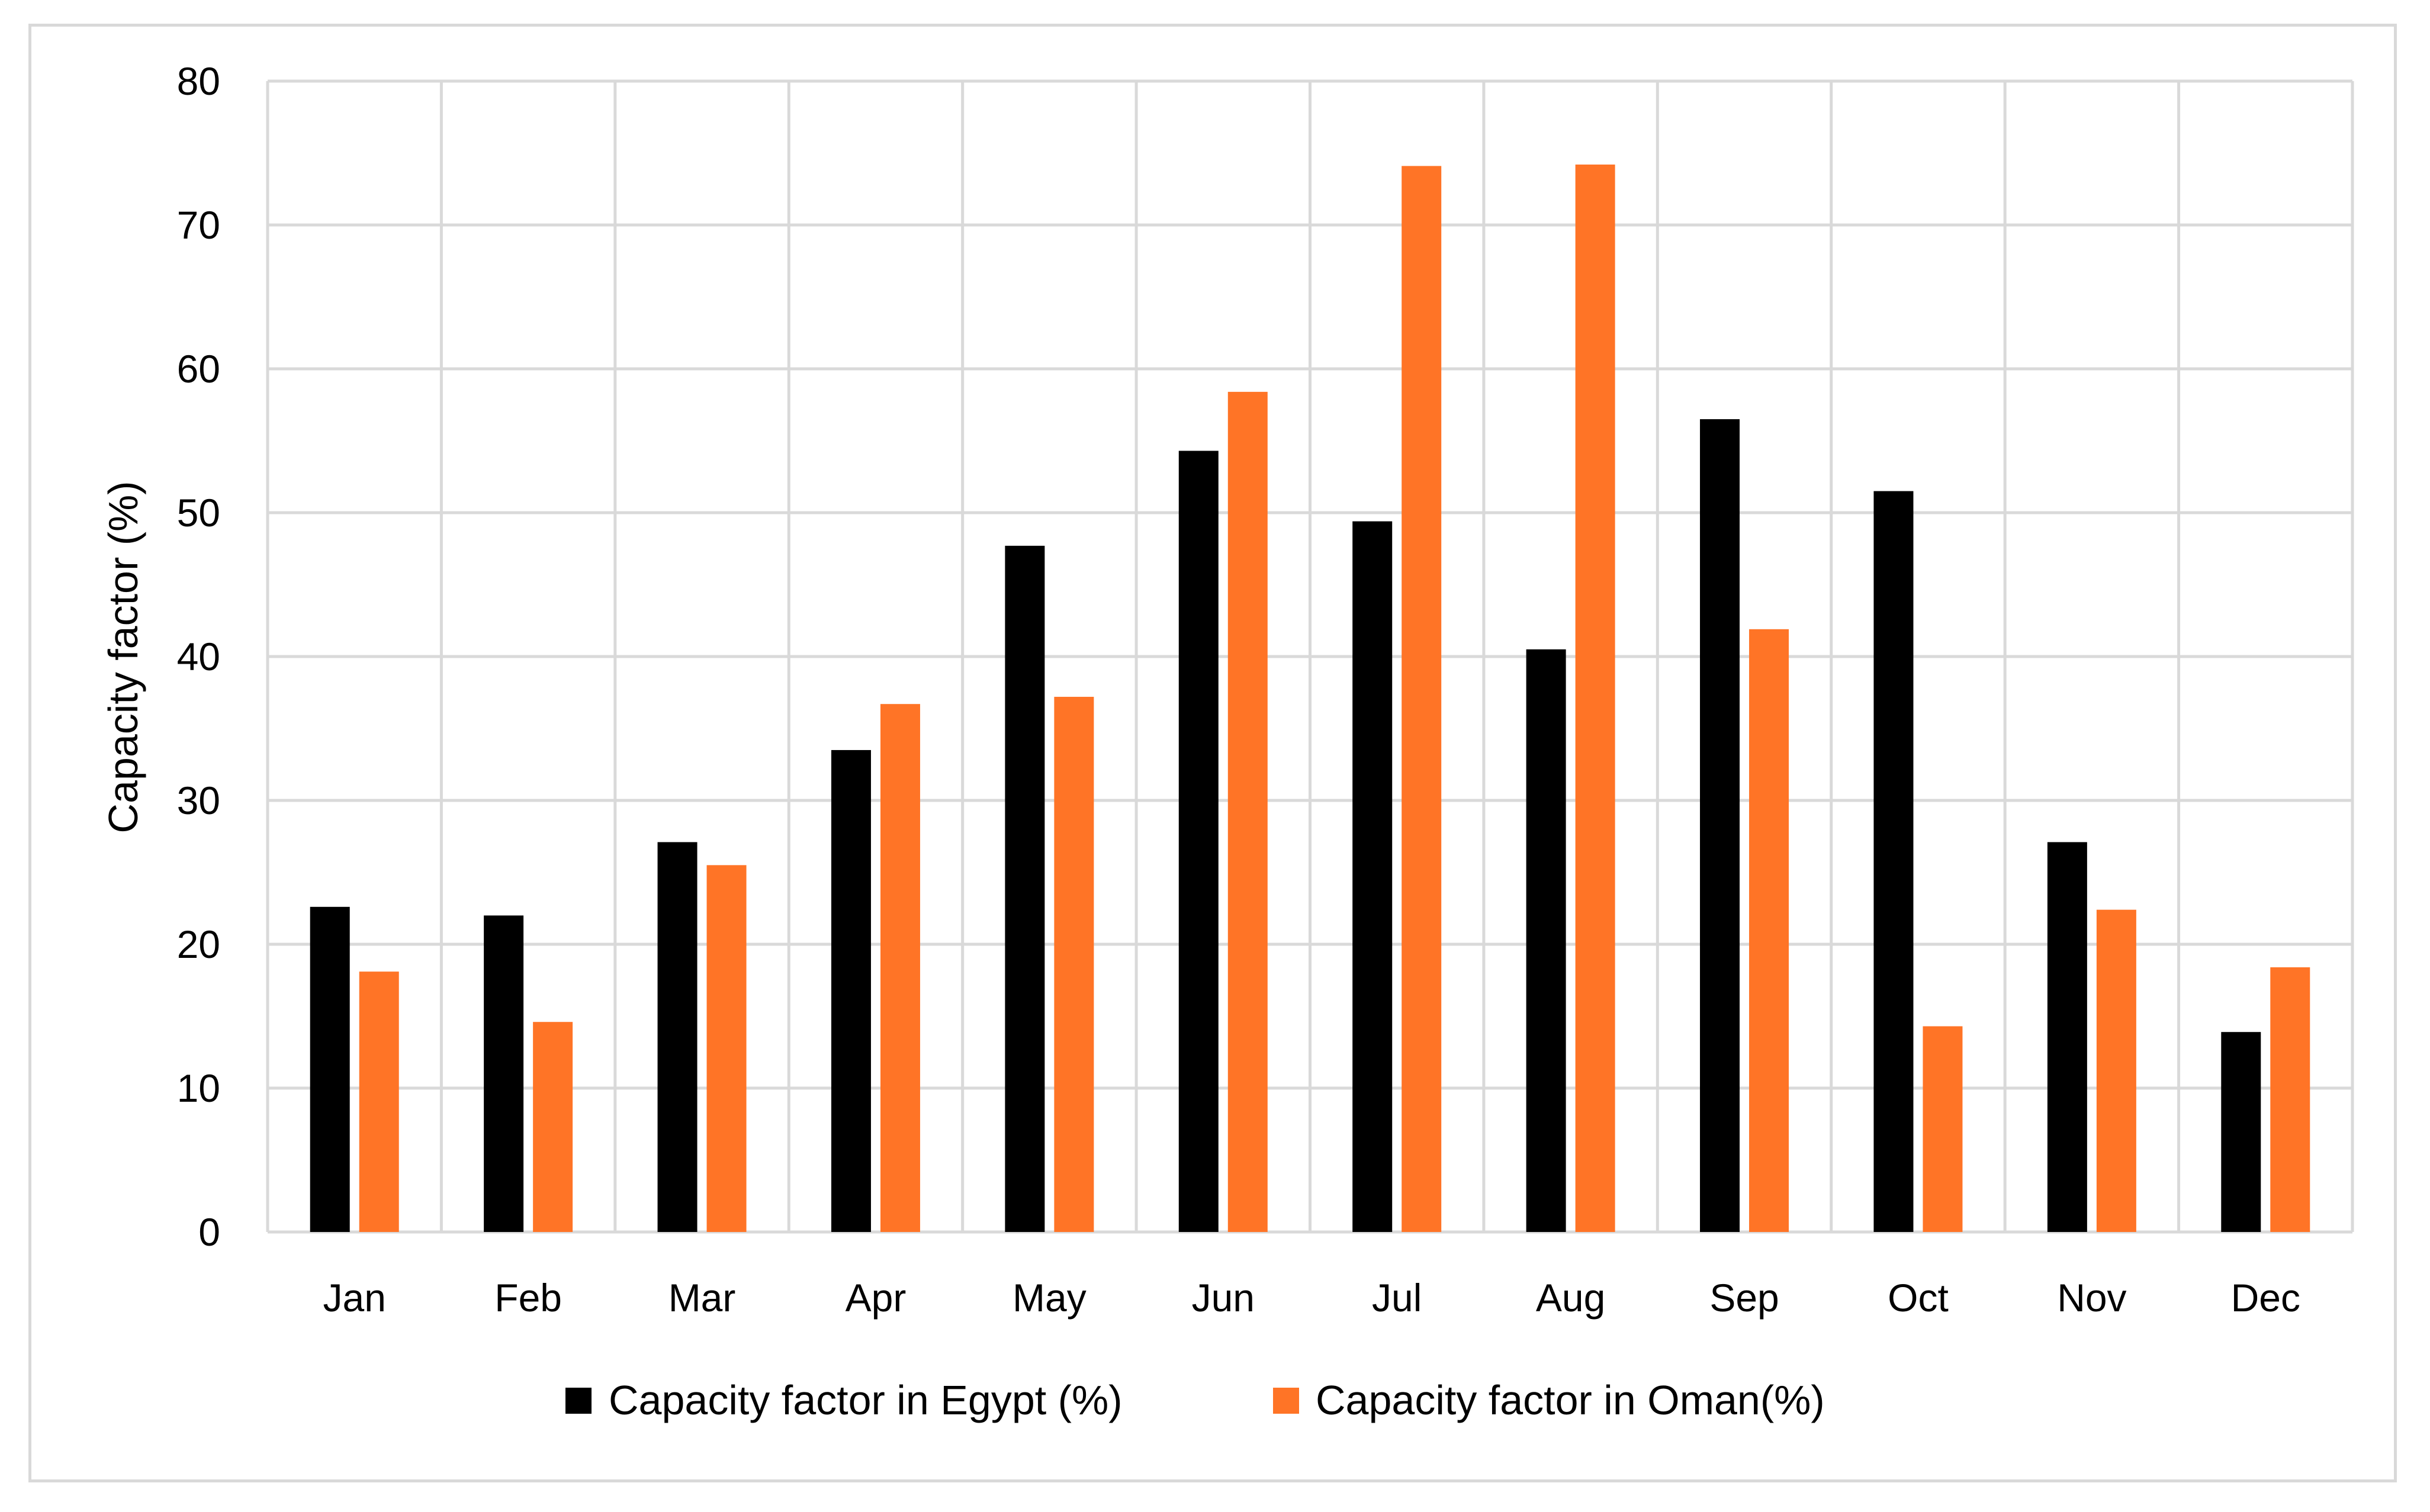 This screenshot has width=2430, height=1512. Describe the element at coordinates (1893, 861) in the screenshot. I see `bar-egypt-oct` at that location.